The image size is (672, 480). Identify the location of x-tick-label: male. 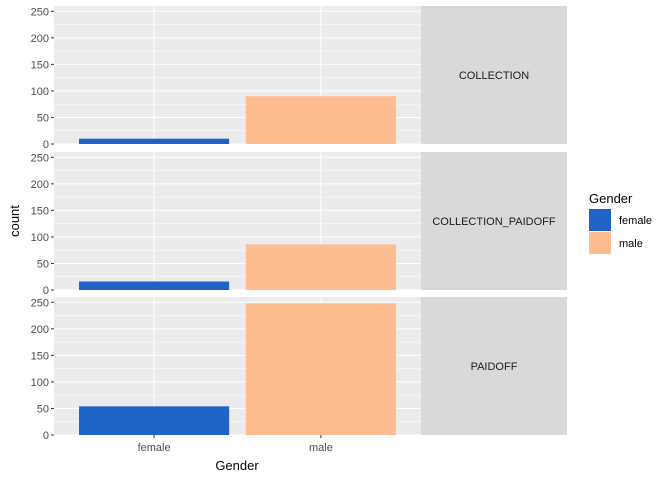
(321, 448).